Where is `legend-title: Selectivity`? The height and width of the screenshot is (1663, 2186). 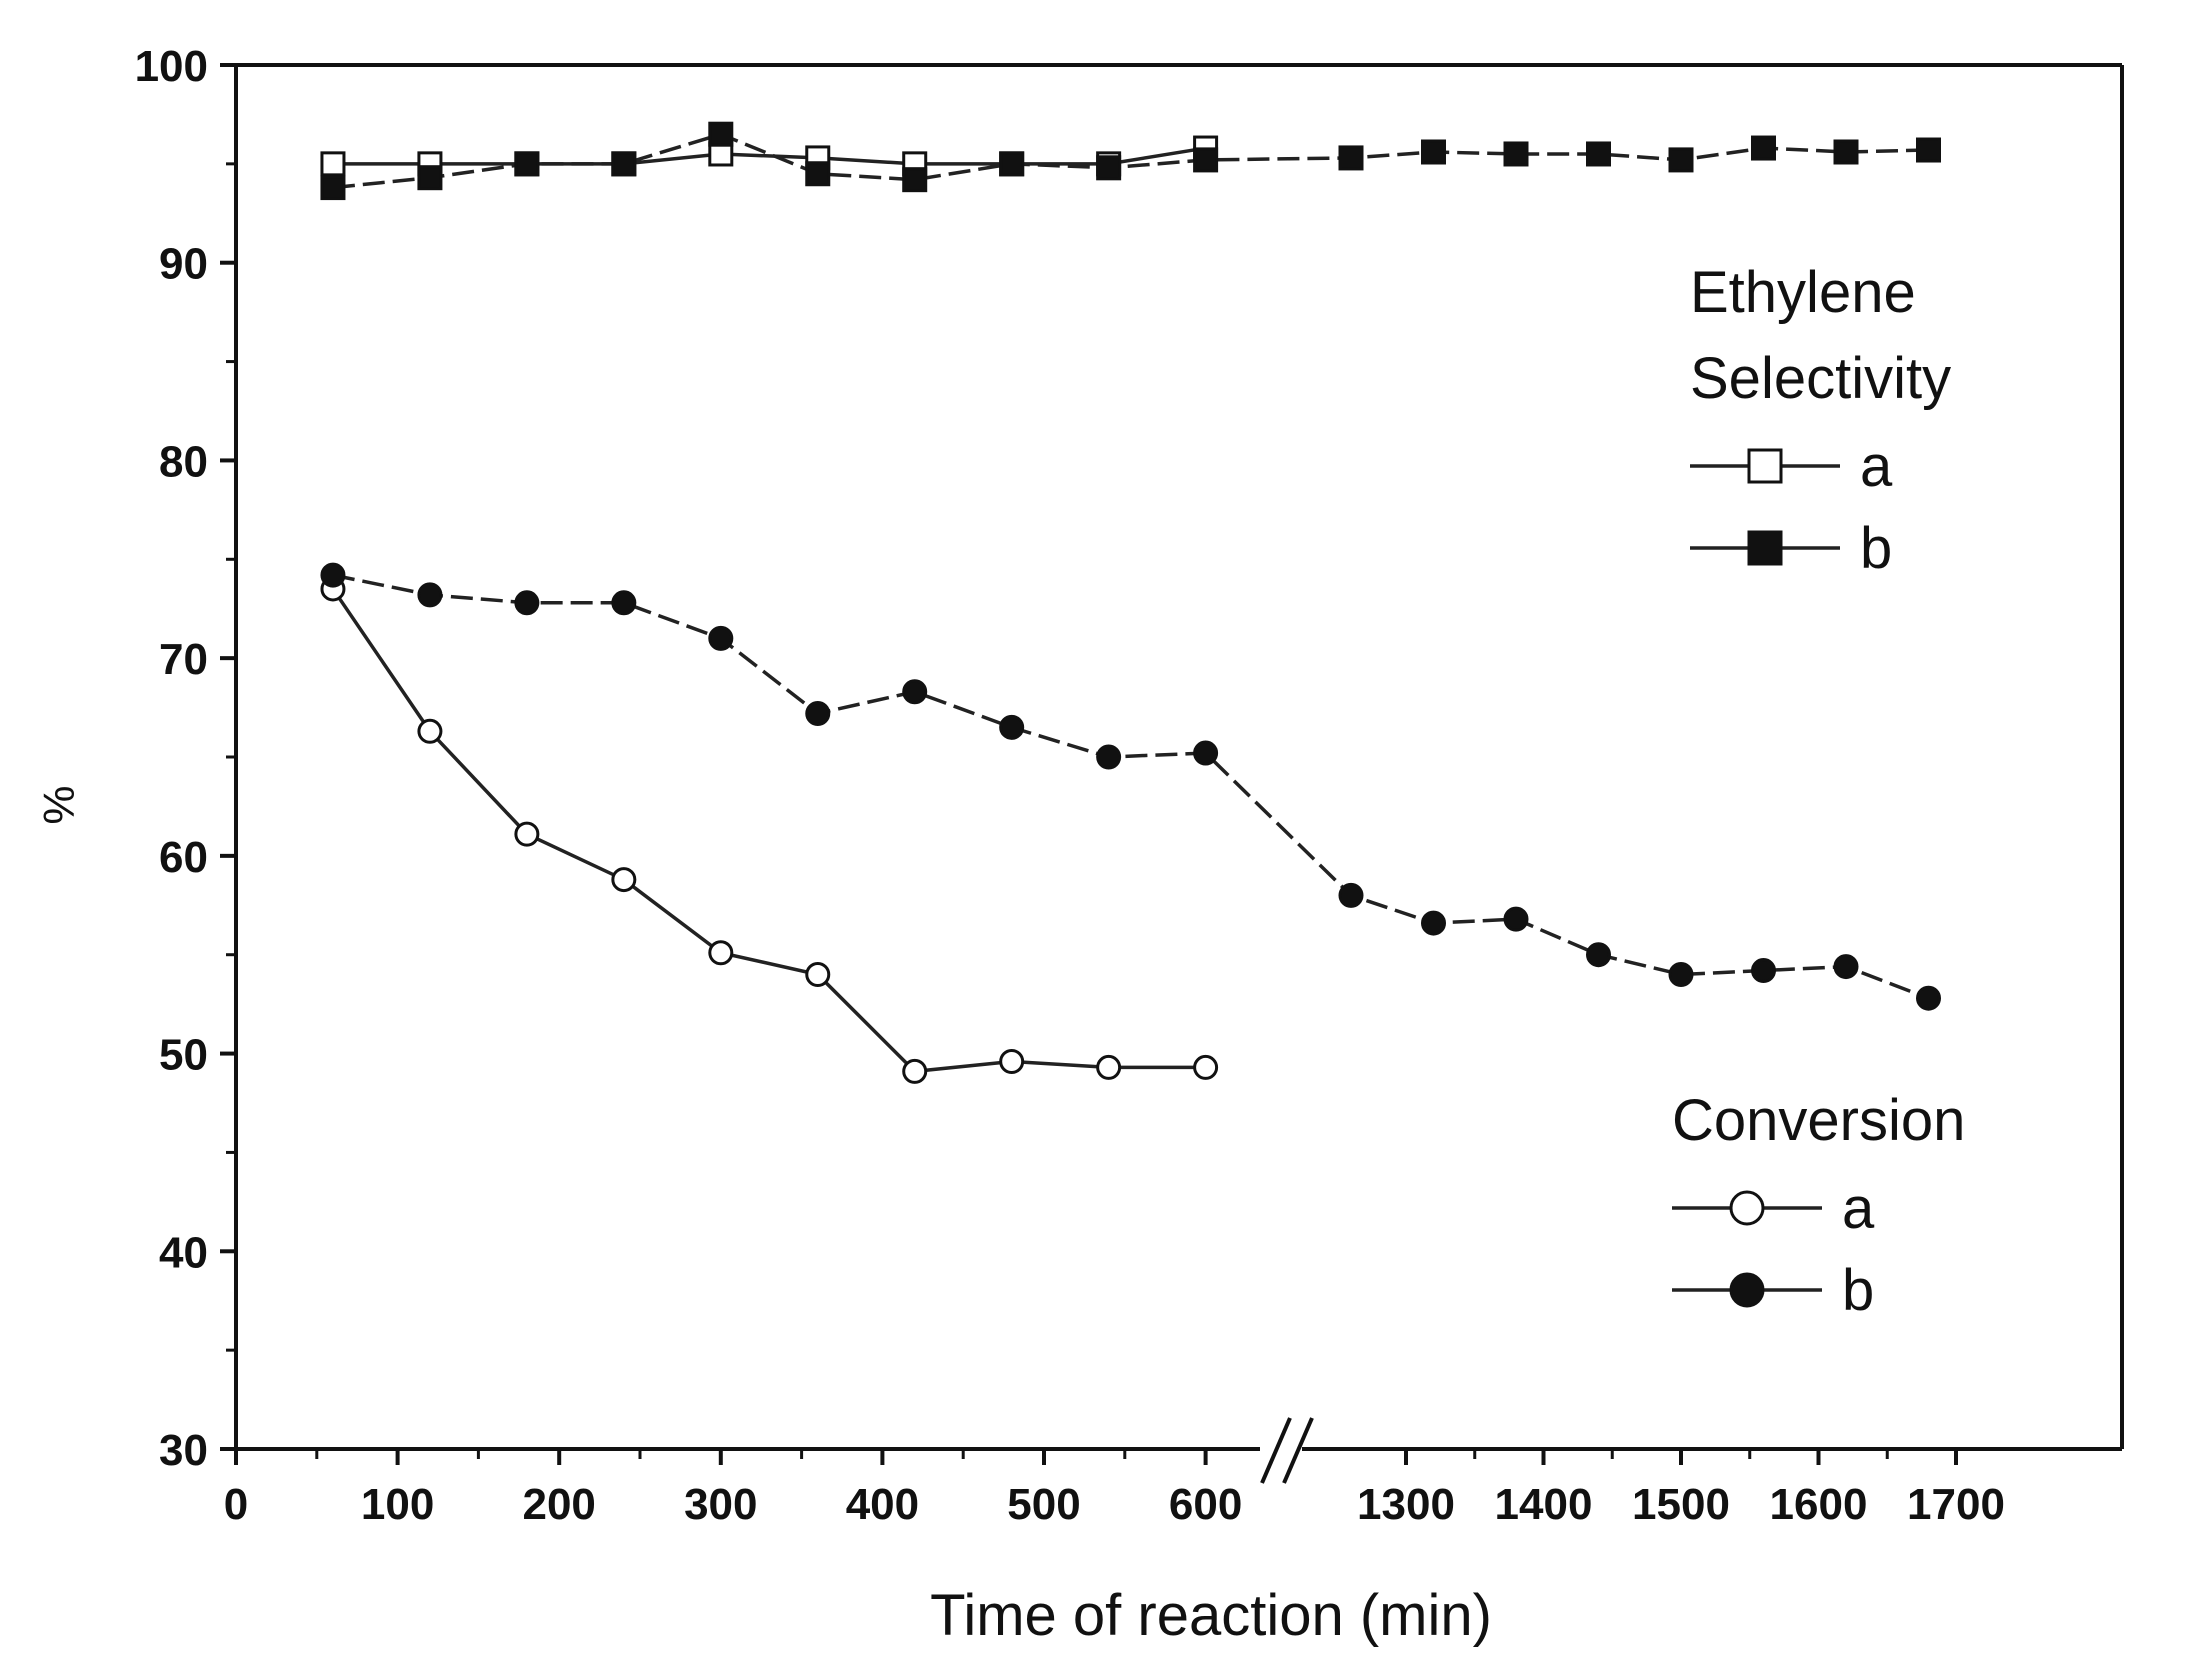
legend-title: Selectivity is located at coordinates (1820, 378).